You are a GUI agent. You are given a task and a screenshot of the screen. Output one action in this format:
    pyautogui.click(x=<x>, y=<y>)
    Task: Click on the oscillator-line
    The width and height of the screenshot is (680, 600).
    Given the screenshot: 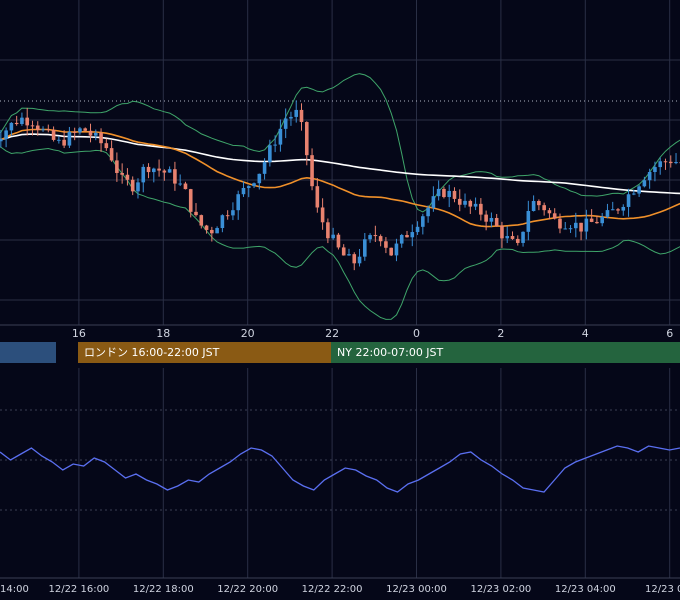 What is the action you would take?
    pyautogui.click(x=340, y=469)
    